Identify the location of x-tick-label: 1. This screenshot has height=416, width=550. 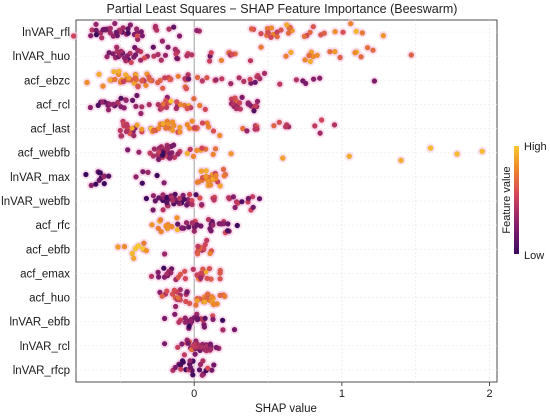
(342, 394).